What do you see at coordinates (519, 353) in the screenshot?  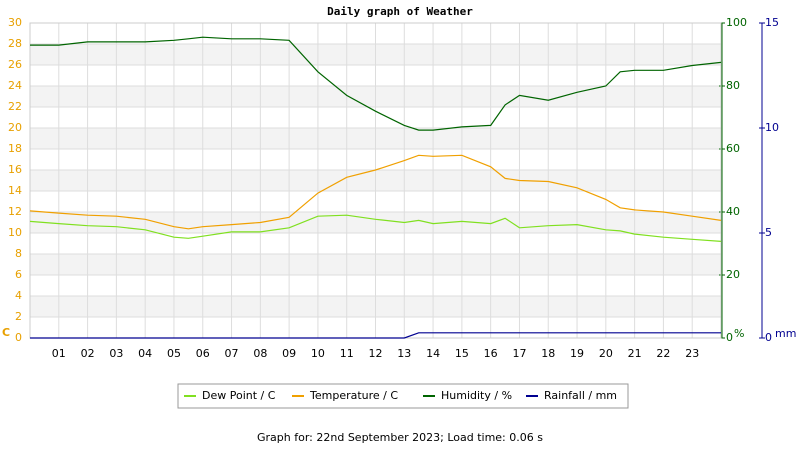 I see `x-tick-label: 17` at bounding box center [519, 353].